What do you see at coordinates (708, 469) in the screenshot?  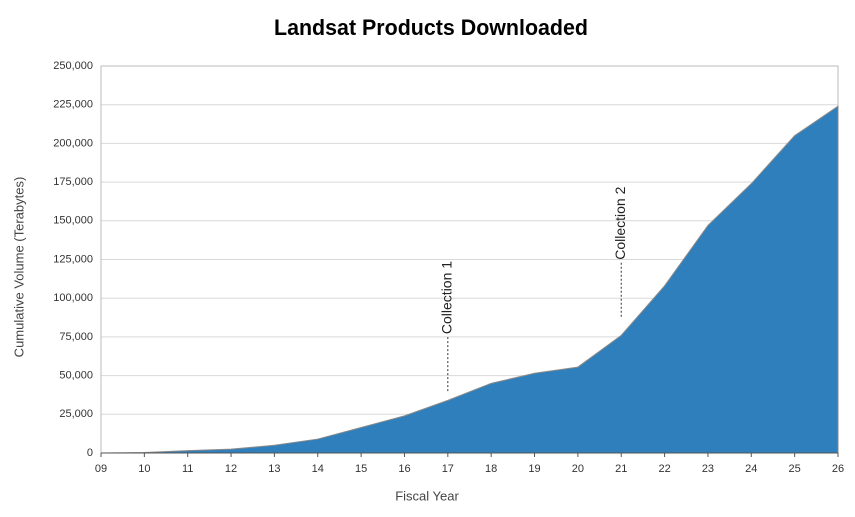 I see `x-tick-label: 23` at bounding box center [708, 469].